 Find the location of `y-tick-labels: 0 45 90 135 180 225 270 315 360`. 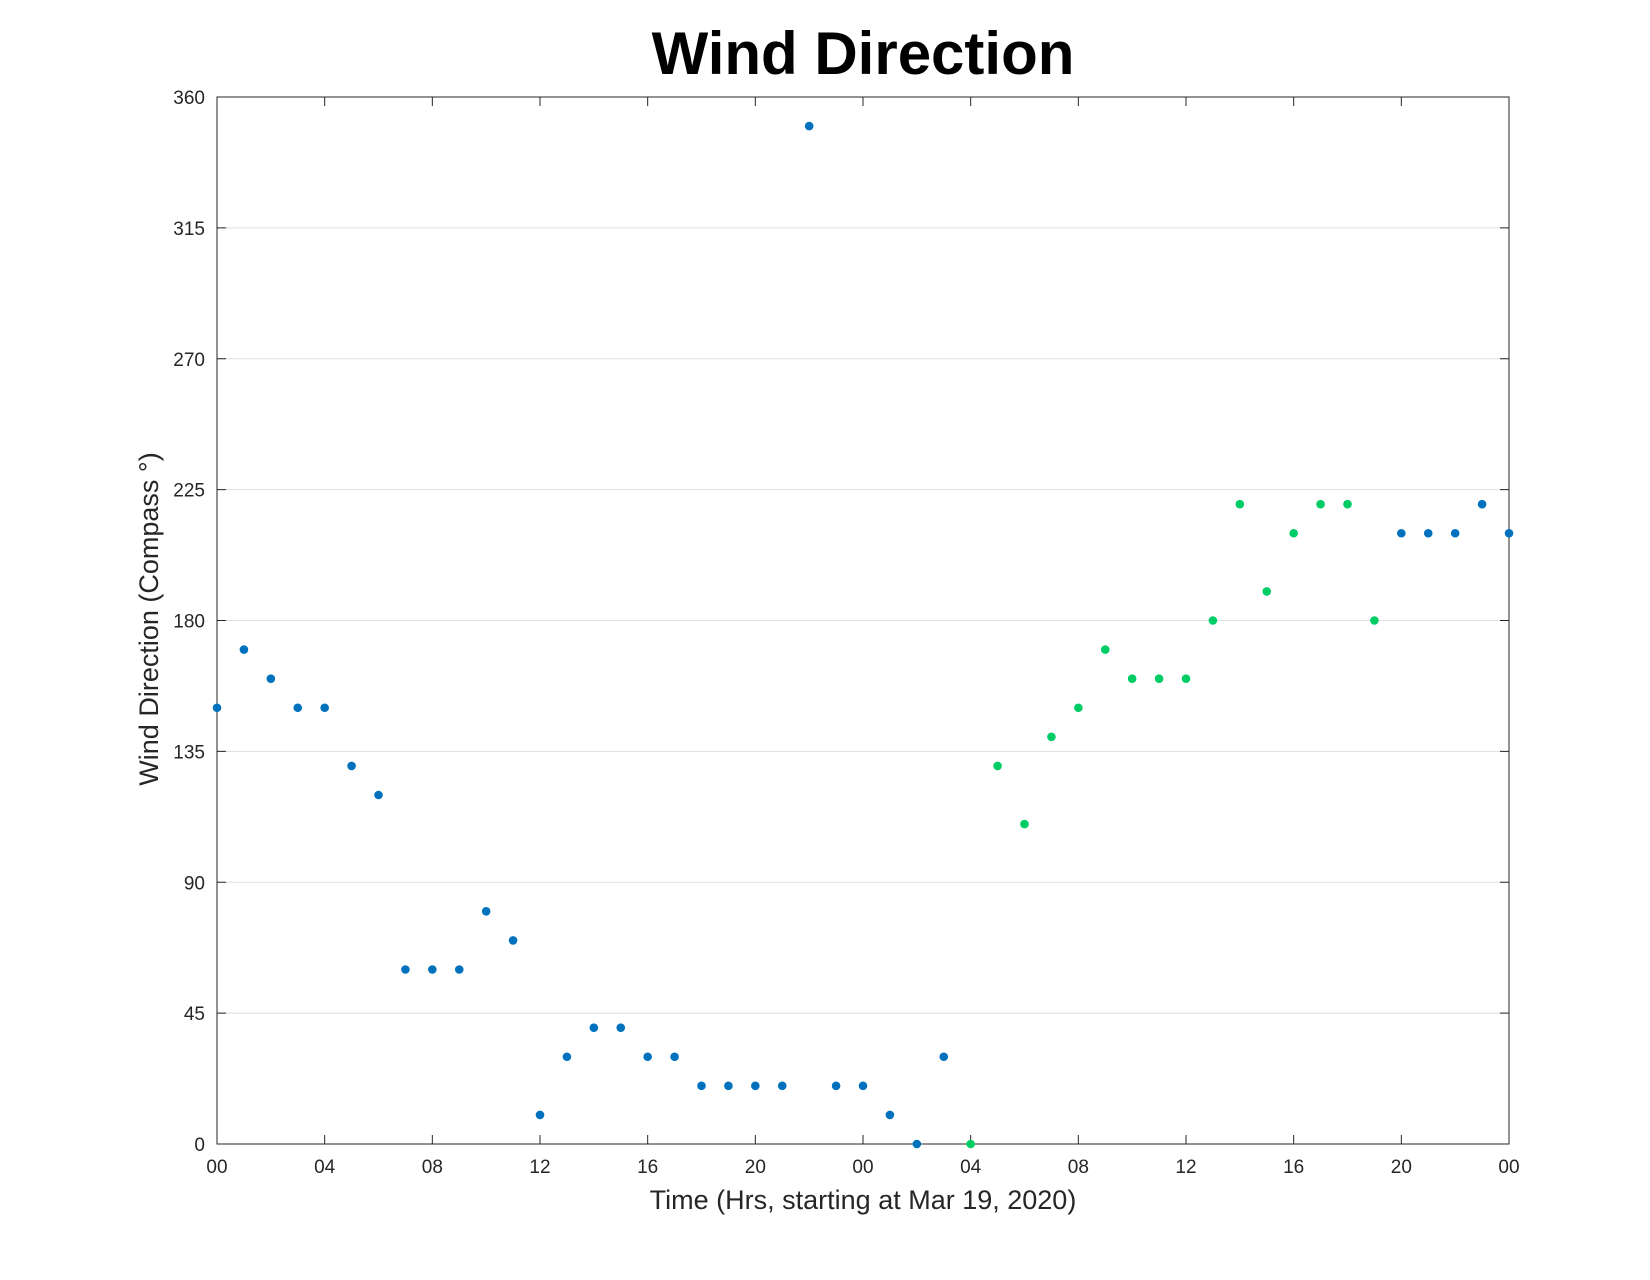

y-tick-labels: 0 45 90 135 180 225 270 315 360 is located at coordinates (189, 622).